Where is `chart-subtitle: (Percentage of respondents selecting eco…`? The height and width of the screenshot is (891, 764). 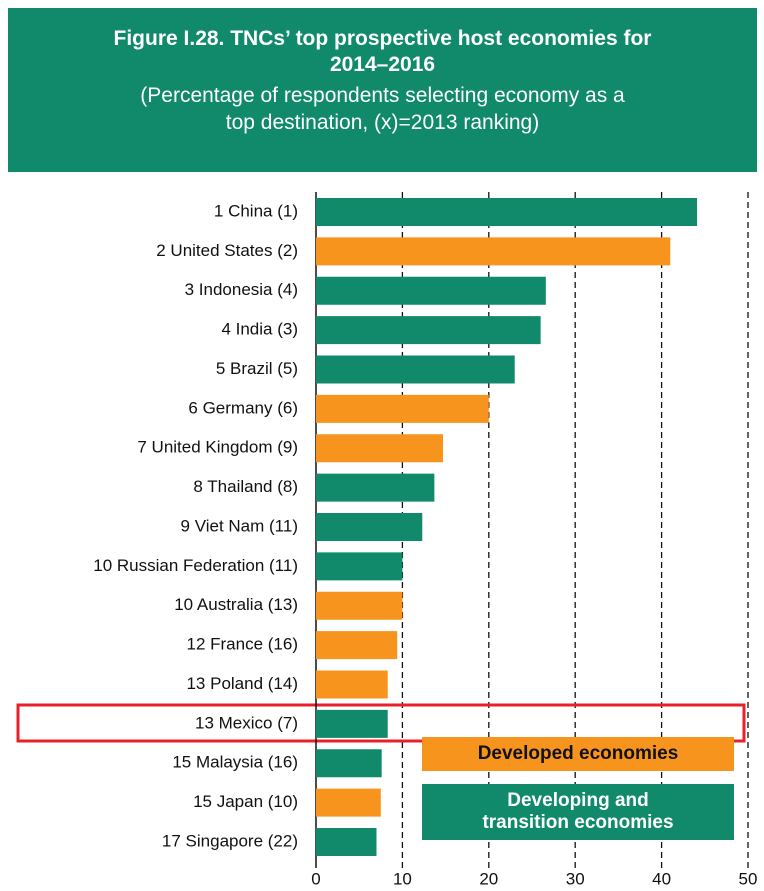 chart-subtitle: (Percentage of respondents selecting eco… is located at coordinates (382, 109).